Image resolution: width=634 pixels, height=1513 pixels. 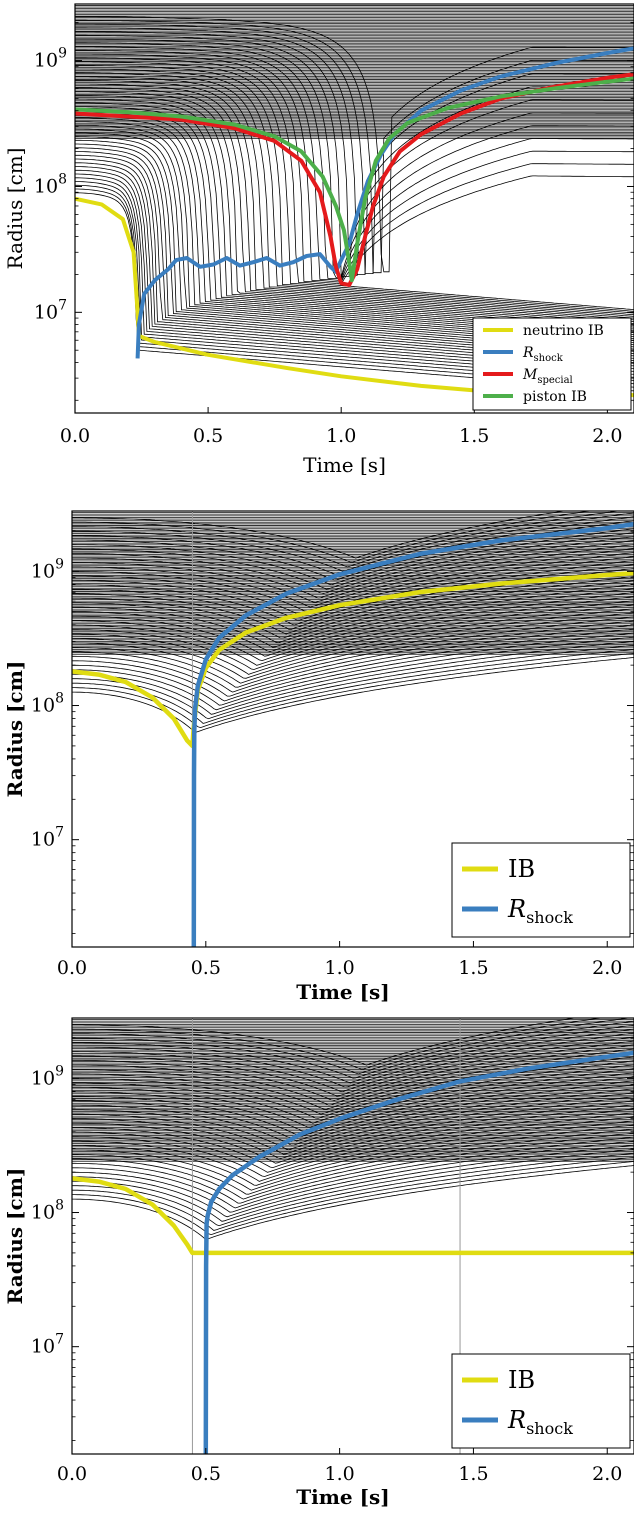 I want to click on mass-shell-band, so click(x=353, y=1090).